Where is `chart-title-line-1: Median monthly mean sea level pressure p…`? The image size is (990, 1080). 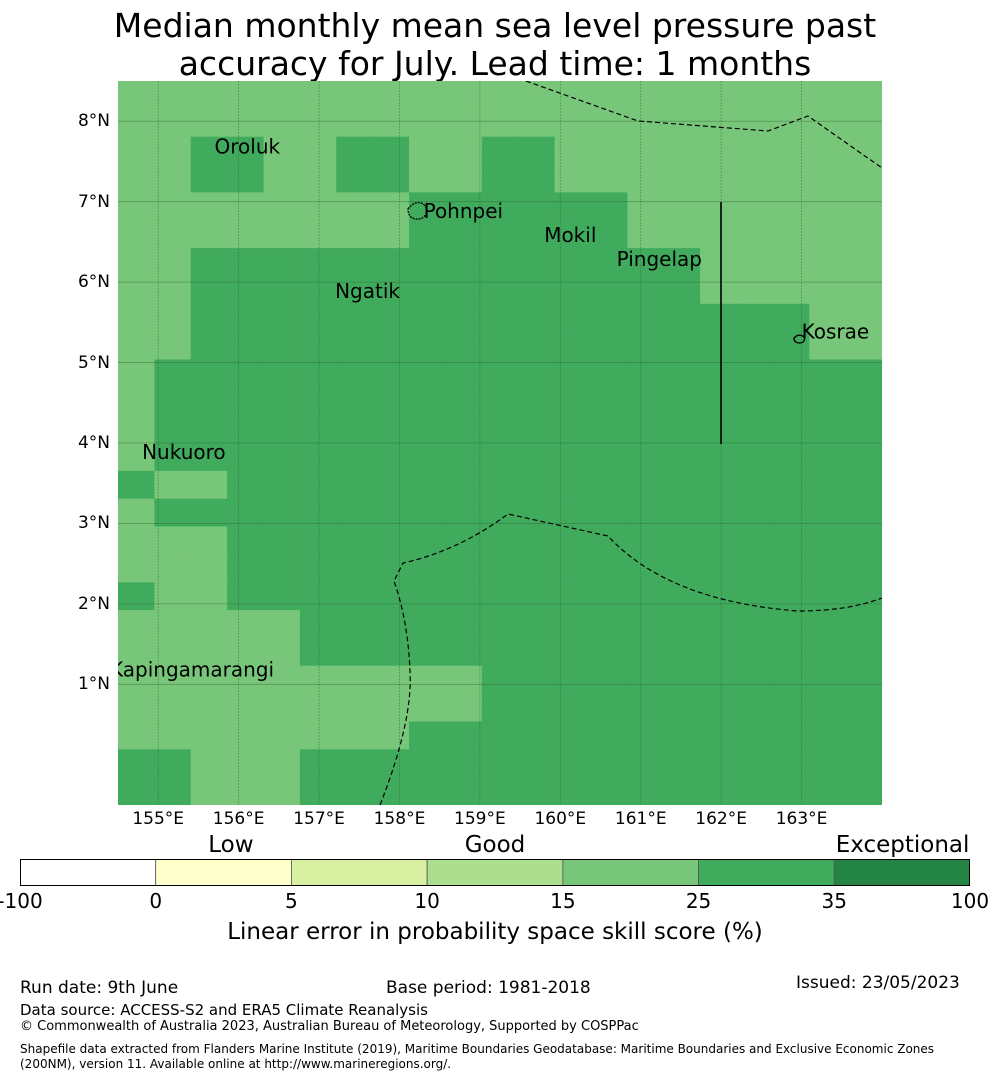
chart-title-line-1: Median monthly mean sea level pressure p… is located at coordinates (495, 25).